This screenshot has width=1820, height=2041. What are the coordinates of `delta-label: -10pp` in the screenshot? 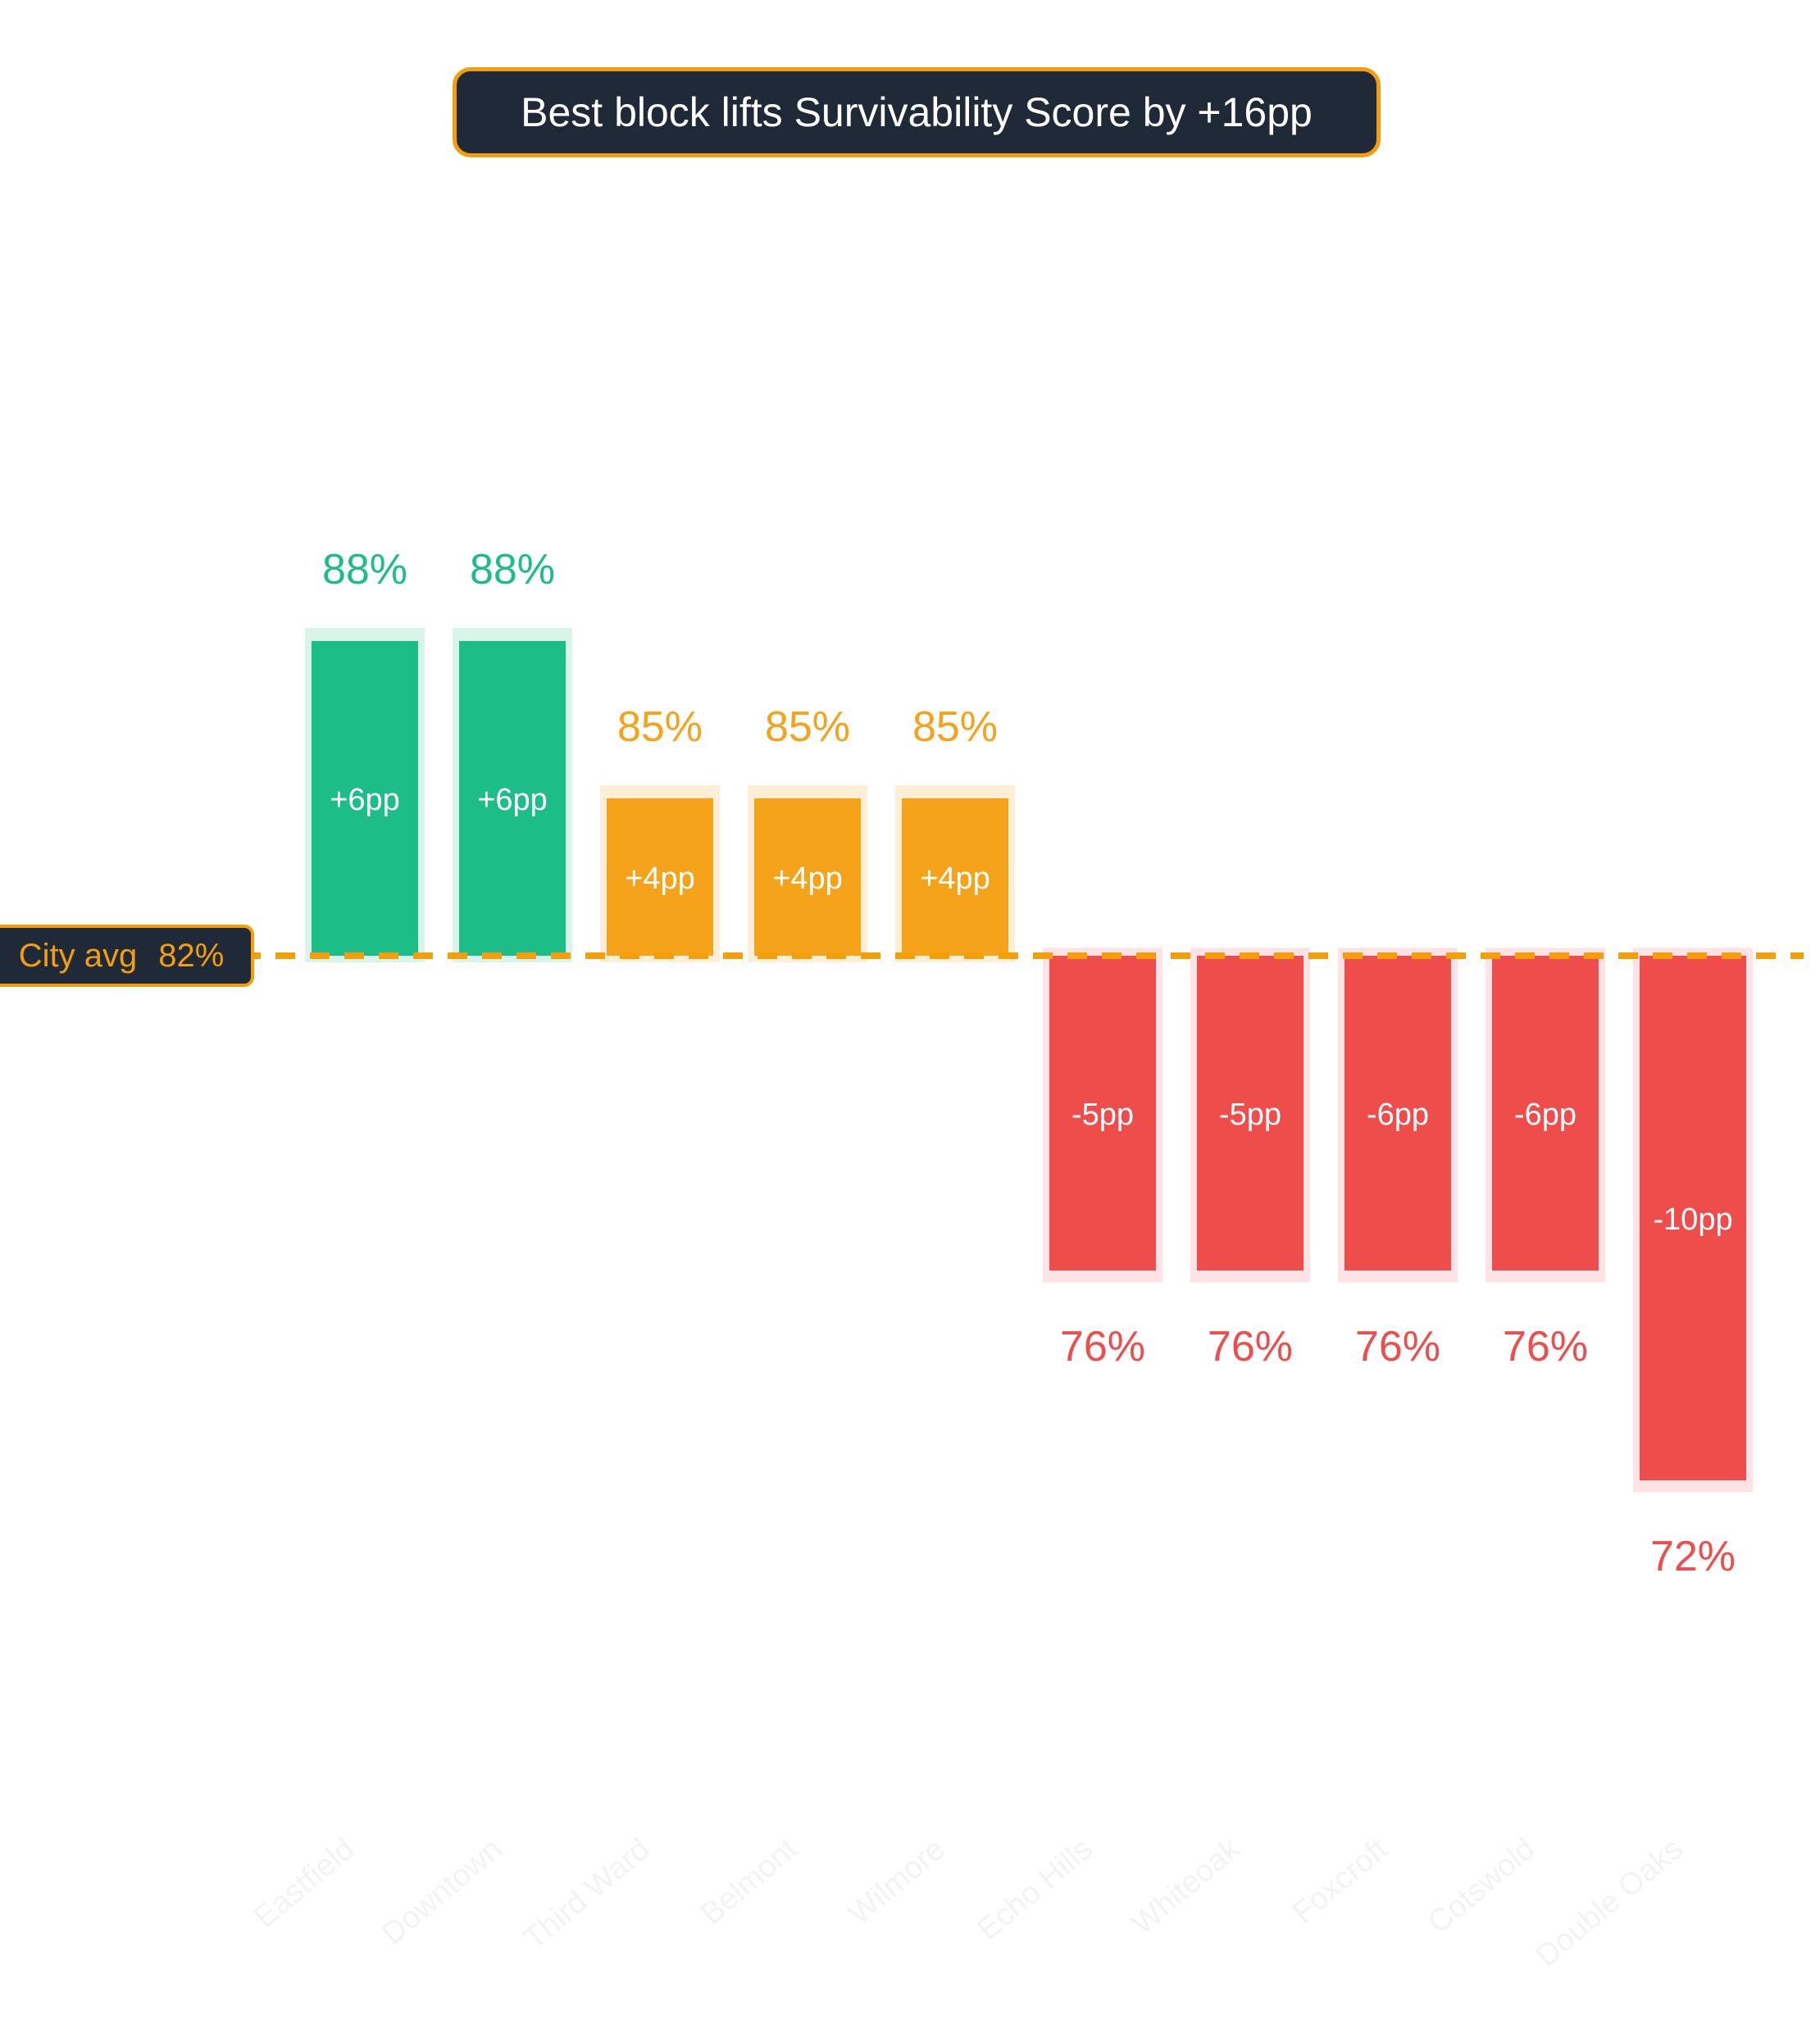 It's located at (1693, 1219).